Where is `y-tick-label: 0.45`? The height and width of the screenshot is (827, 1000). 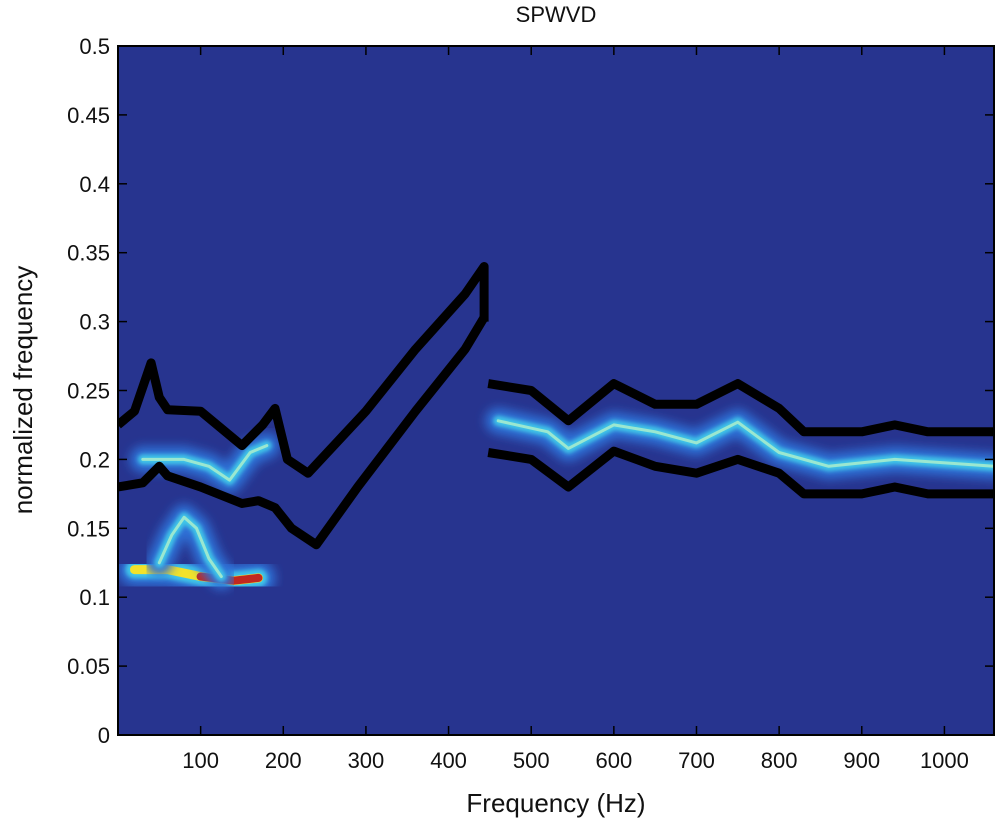
y-tick-label: 0.45 is located at coordinates (88, 115).